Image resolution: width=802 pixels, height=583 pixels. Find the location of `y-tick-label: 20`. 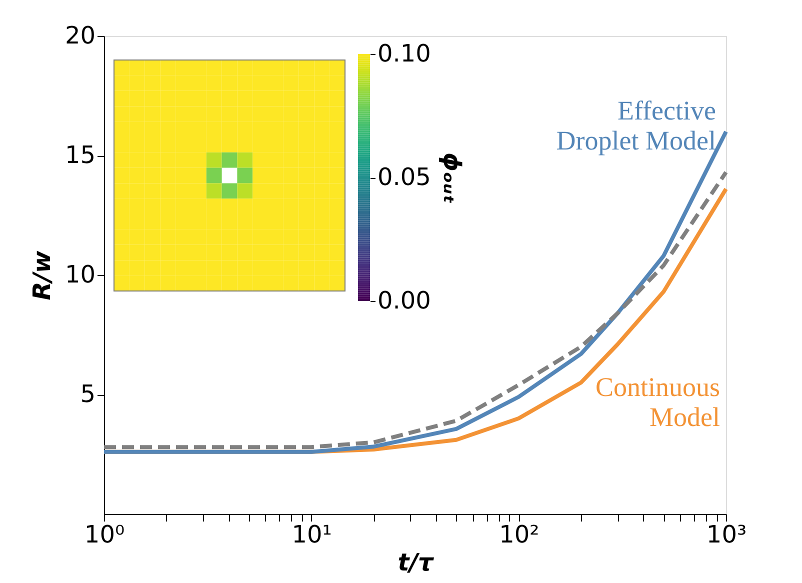

y-tick-label: 20 is located at coordinates (80, 36).